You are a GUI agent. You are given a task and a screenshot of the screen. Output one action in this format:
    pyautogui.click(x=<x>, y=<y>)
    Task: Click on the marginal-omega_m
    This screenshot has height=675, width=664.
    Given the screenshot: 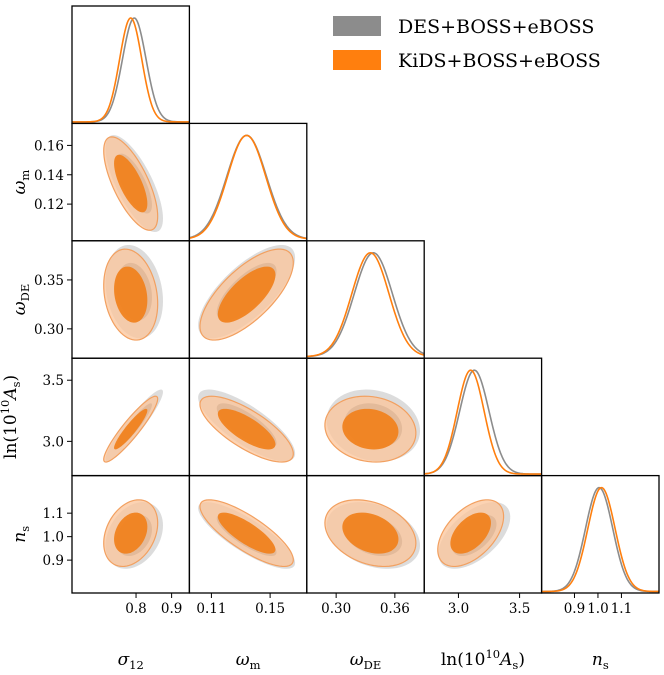 What is the action you would take?
    pyautogui.click(x=248, y=182)
    